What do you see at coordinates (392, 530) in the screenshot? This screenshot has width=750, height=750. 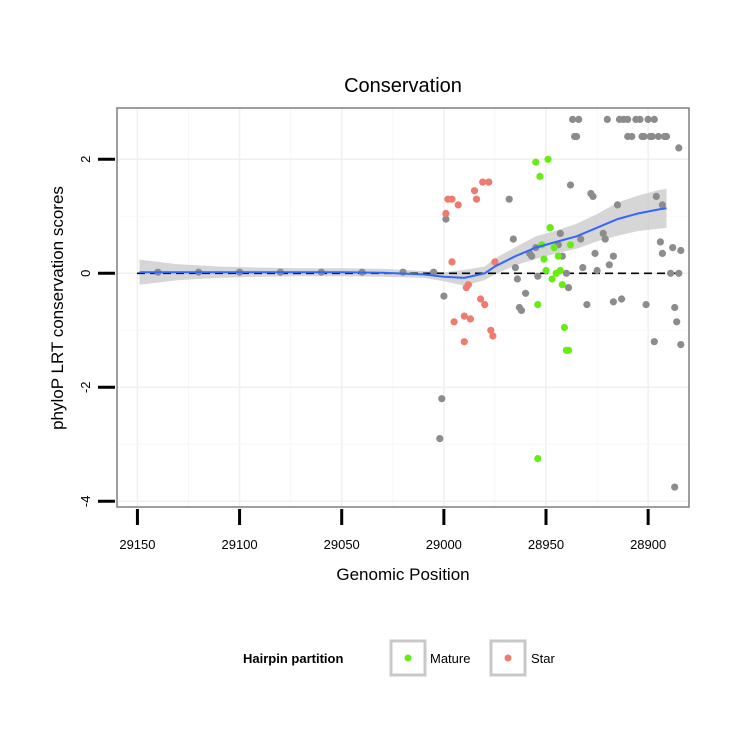 I see `x-axis: 29150 29100 29050 29000 28950 28900` at bounding box center [392, 530].